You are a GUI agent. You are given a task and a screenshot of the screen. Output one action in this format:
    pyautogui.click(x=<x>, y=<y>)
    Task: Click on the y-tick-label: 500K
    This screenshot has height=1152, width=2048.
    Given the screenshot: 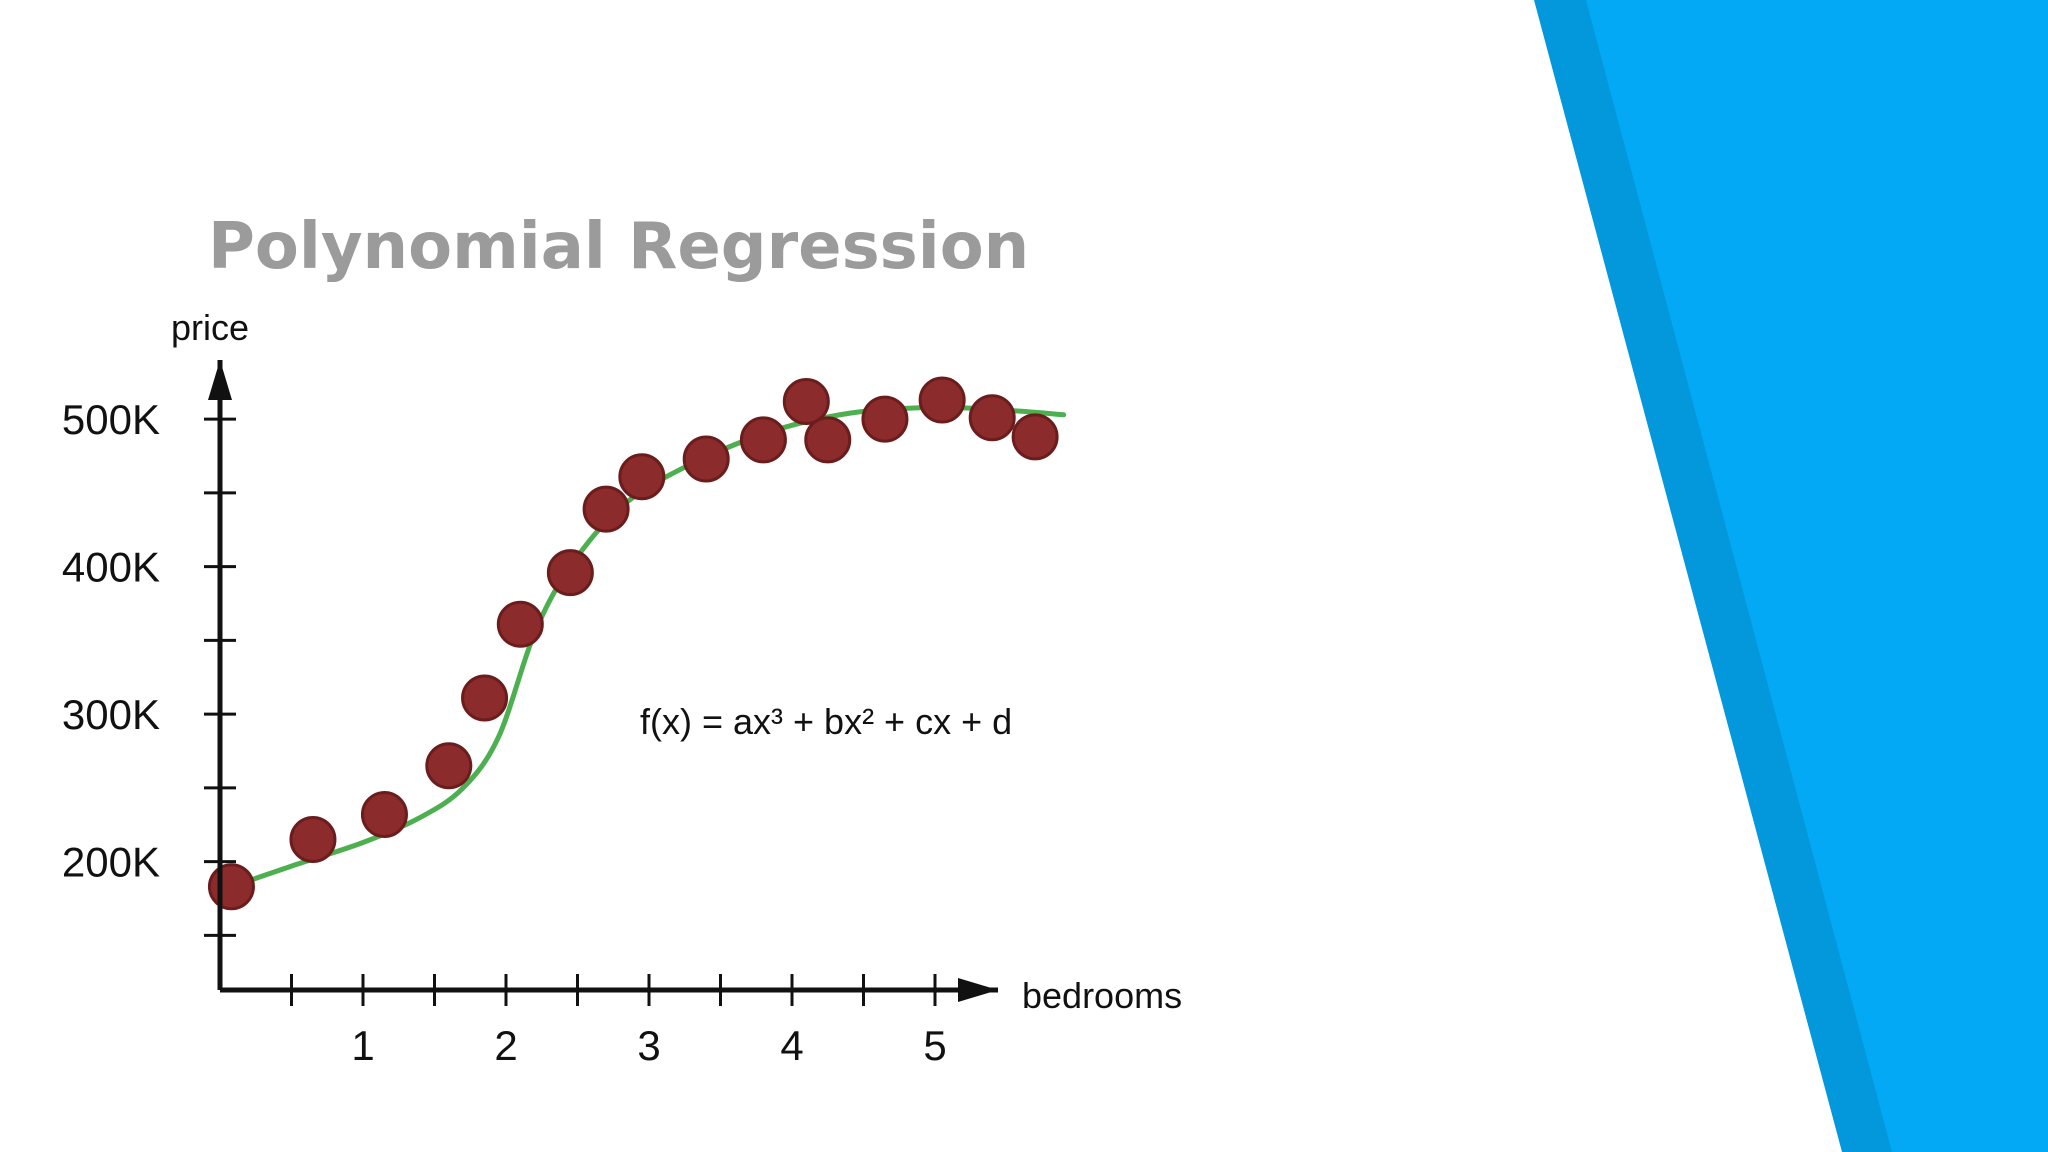 What is the action you would take?
    pyautogui.click(x=111, y=419)
    